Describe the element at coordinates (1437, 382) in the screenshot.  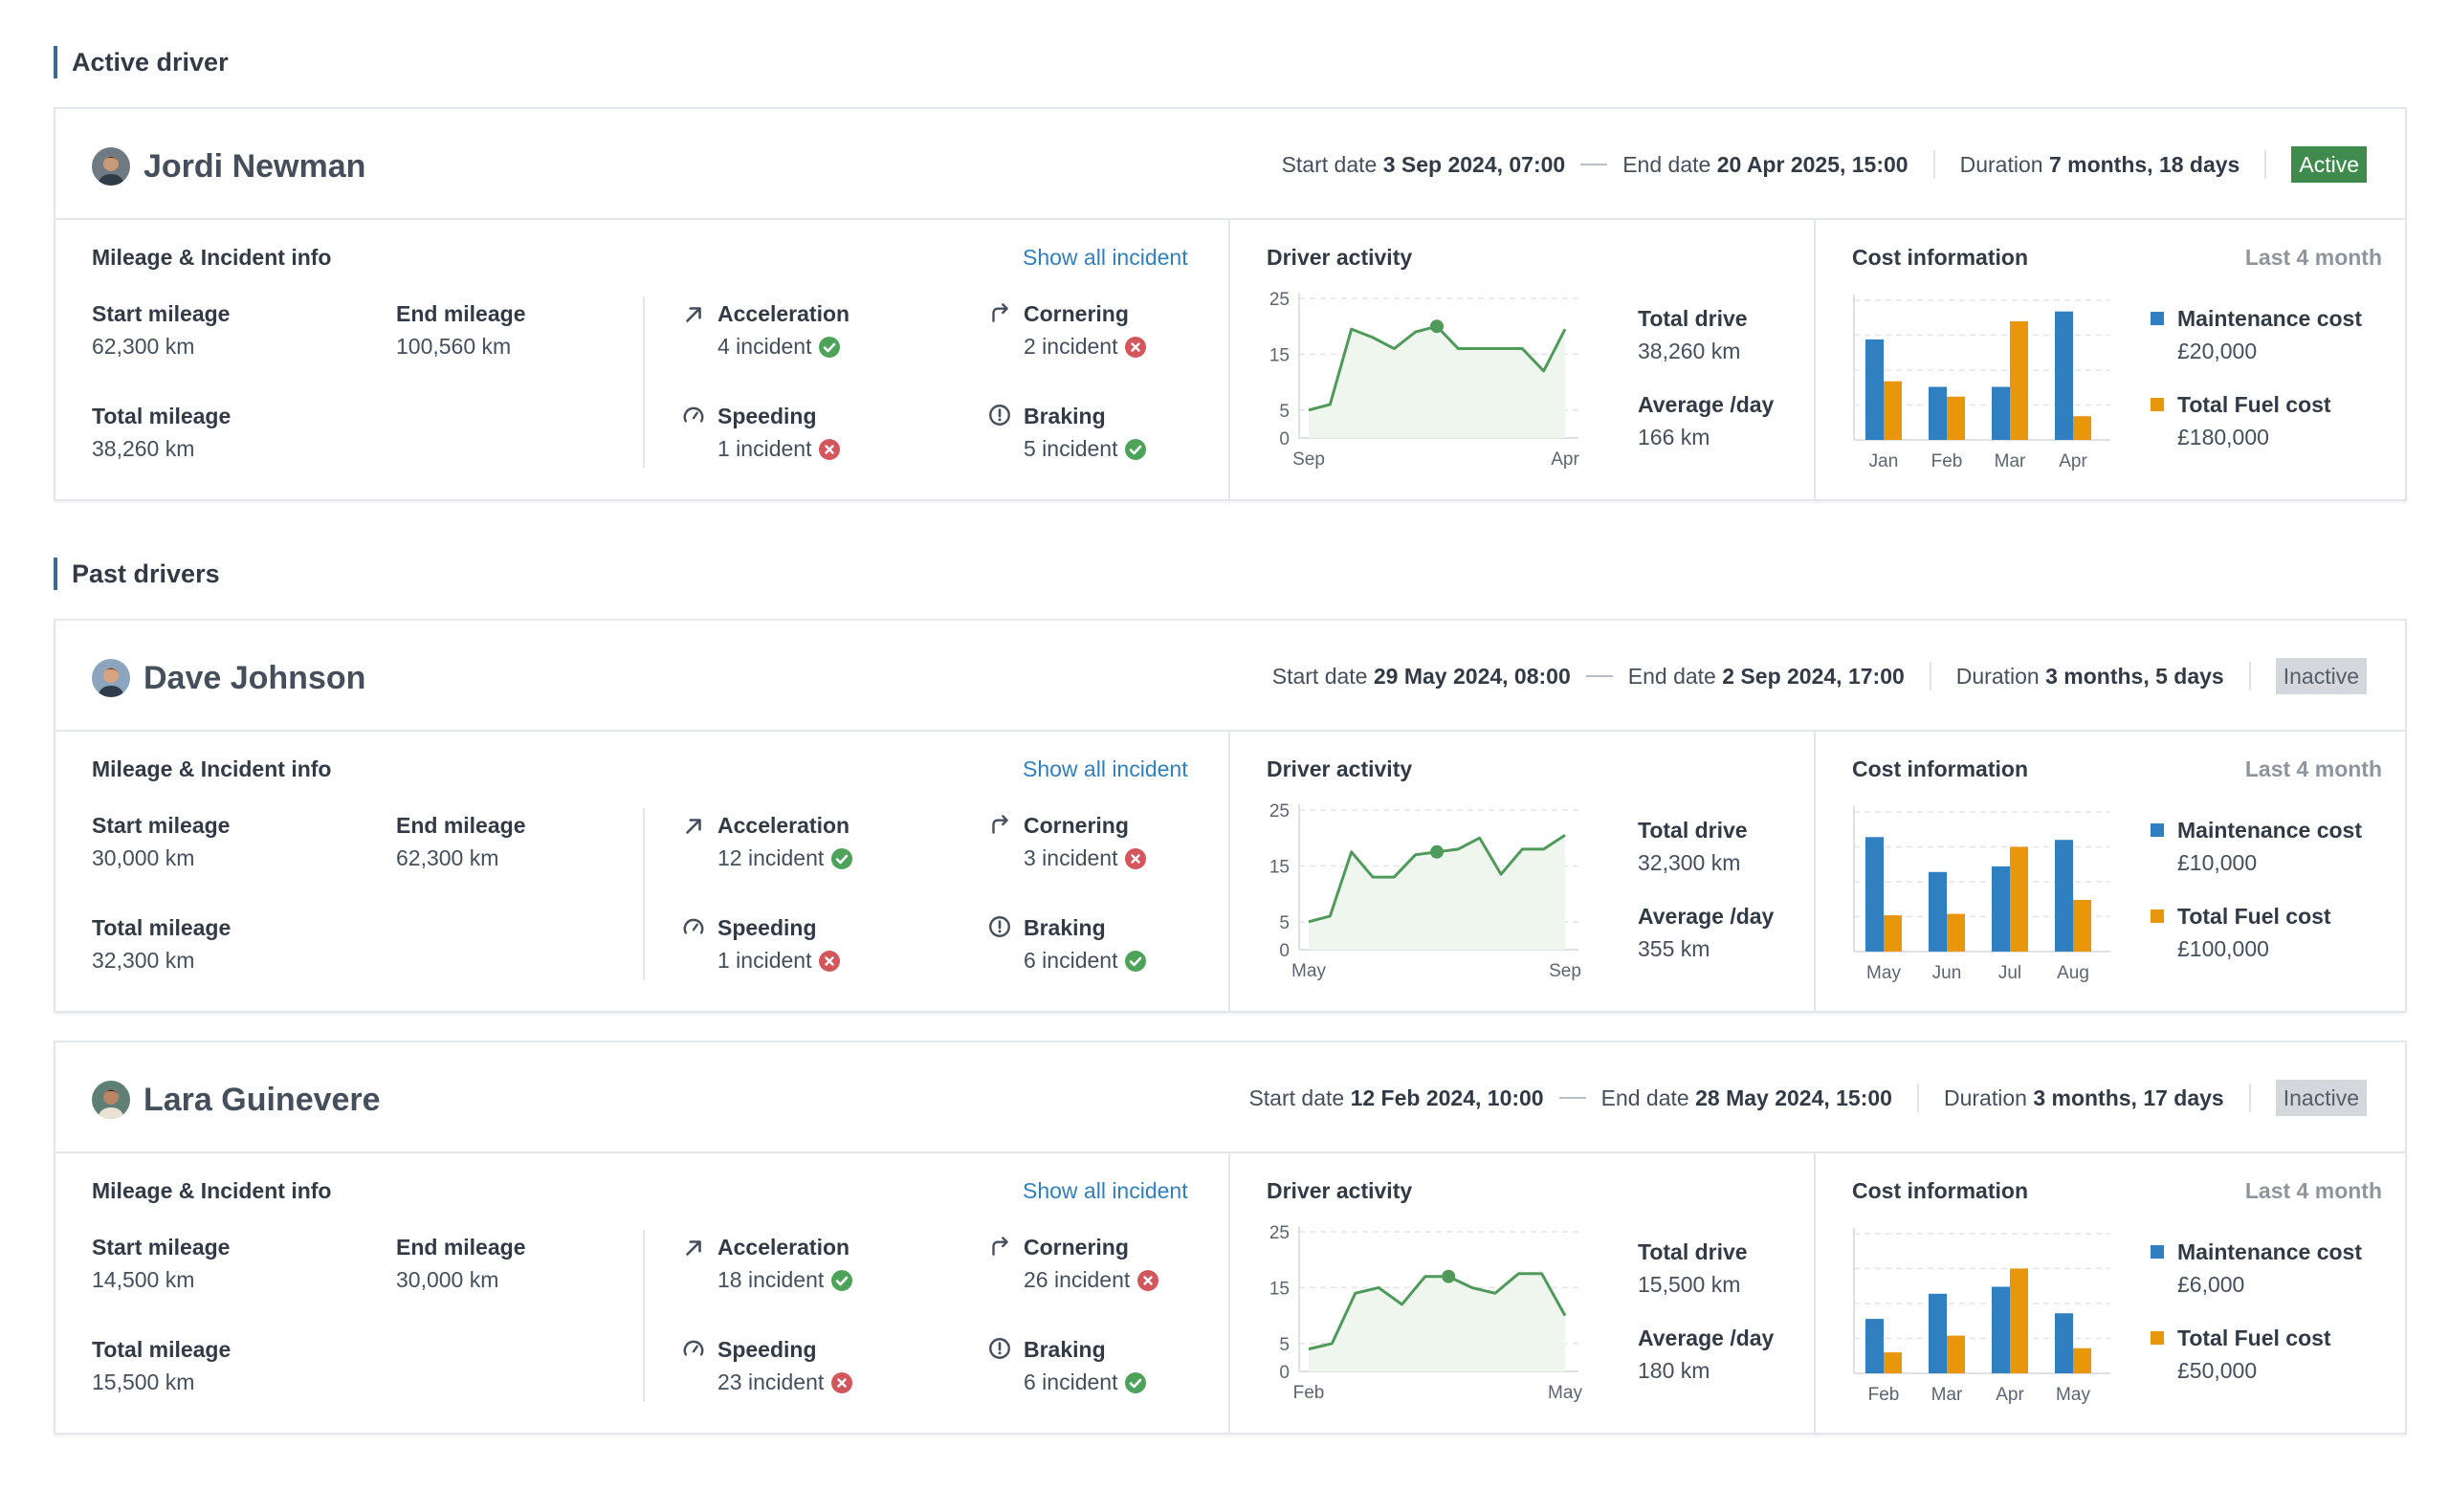
I see `activity-area` at that location.